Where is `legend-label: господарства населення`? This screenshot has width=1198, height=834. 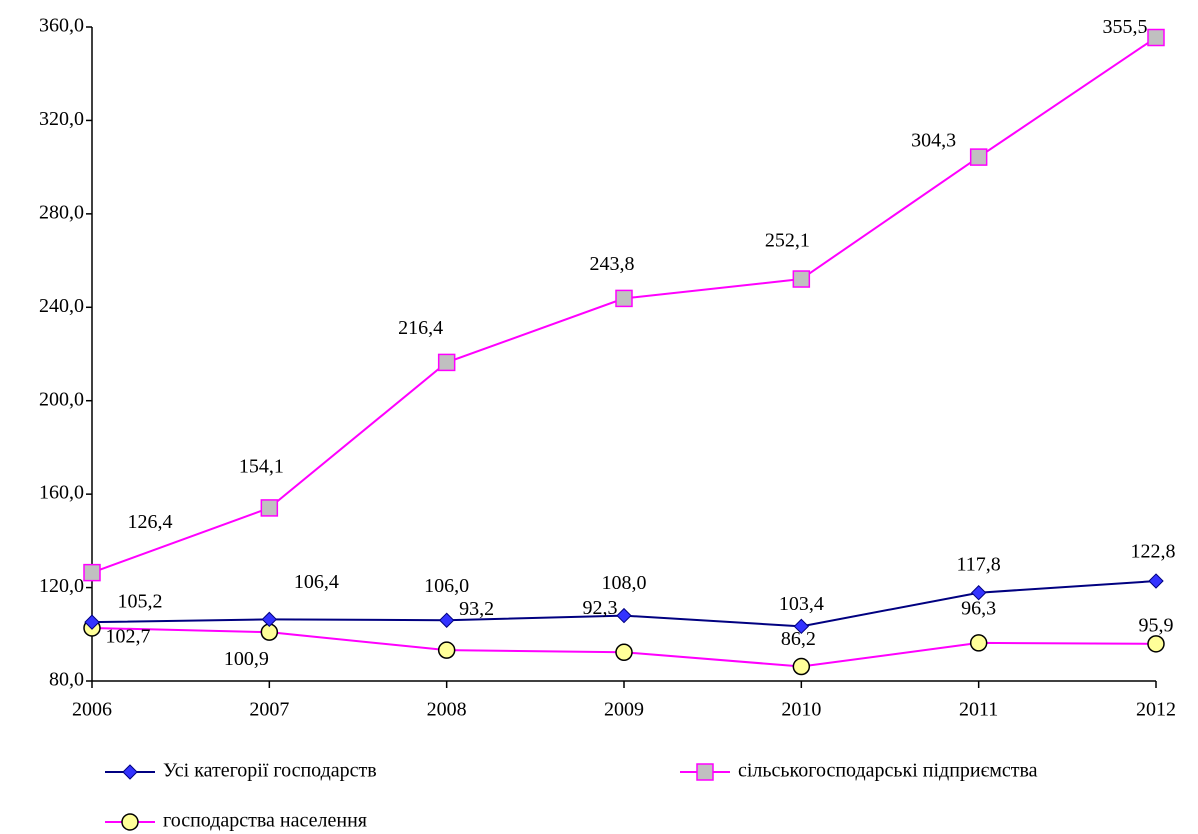 legend-label: господарства населення is located at coordinates (265, 821).